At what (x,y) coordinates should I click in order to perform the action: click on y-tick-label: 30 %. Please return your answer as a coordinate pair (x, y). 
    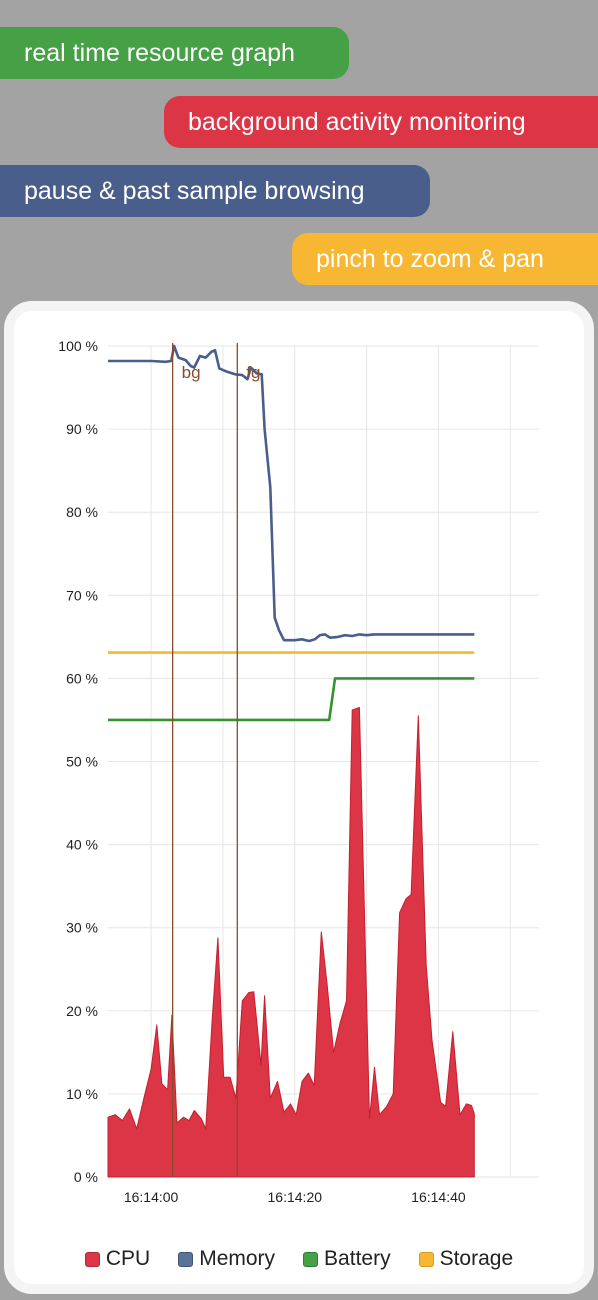
    Looking at the image, I should click on (82, 928).